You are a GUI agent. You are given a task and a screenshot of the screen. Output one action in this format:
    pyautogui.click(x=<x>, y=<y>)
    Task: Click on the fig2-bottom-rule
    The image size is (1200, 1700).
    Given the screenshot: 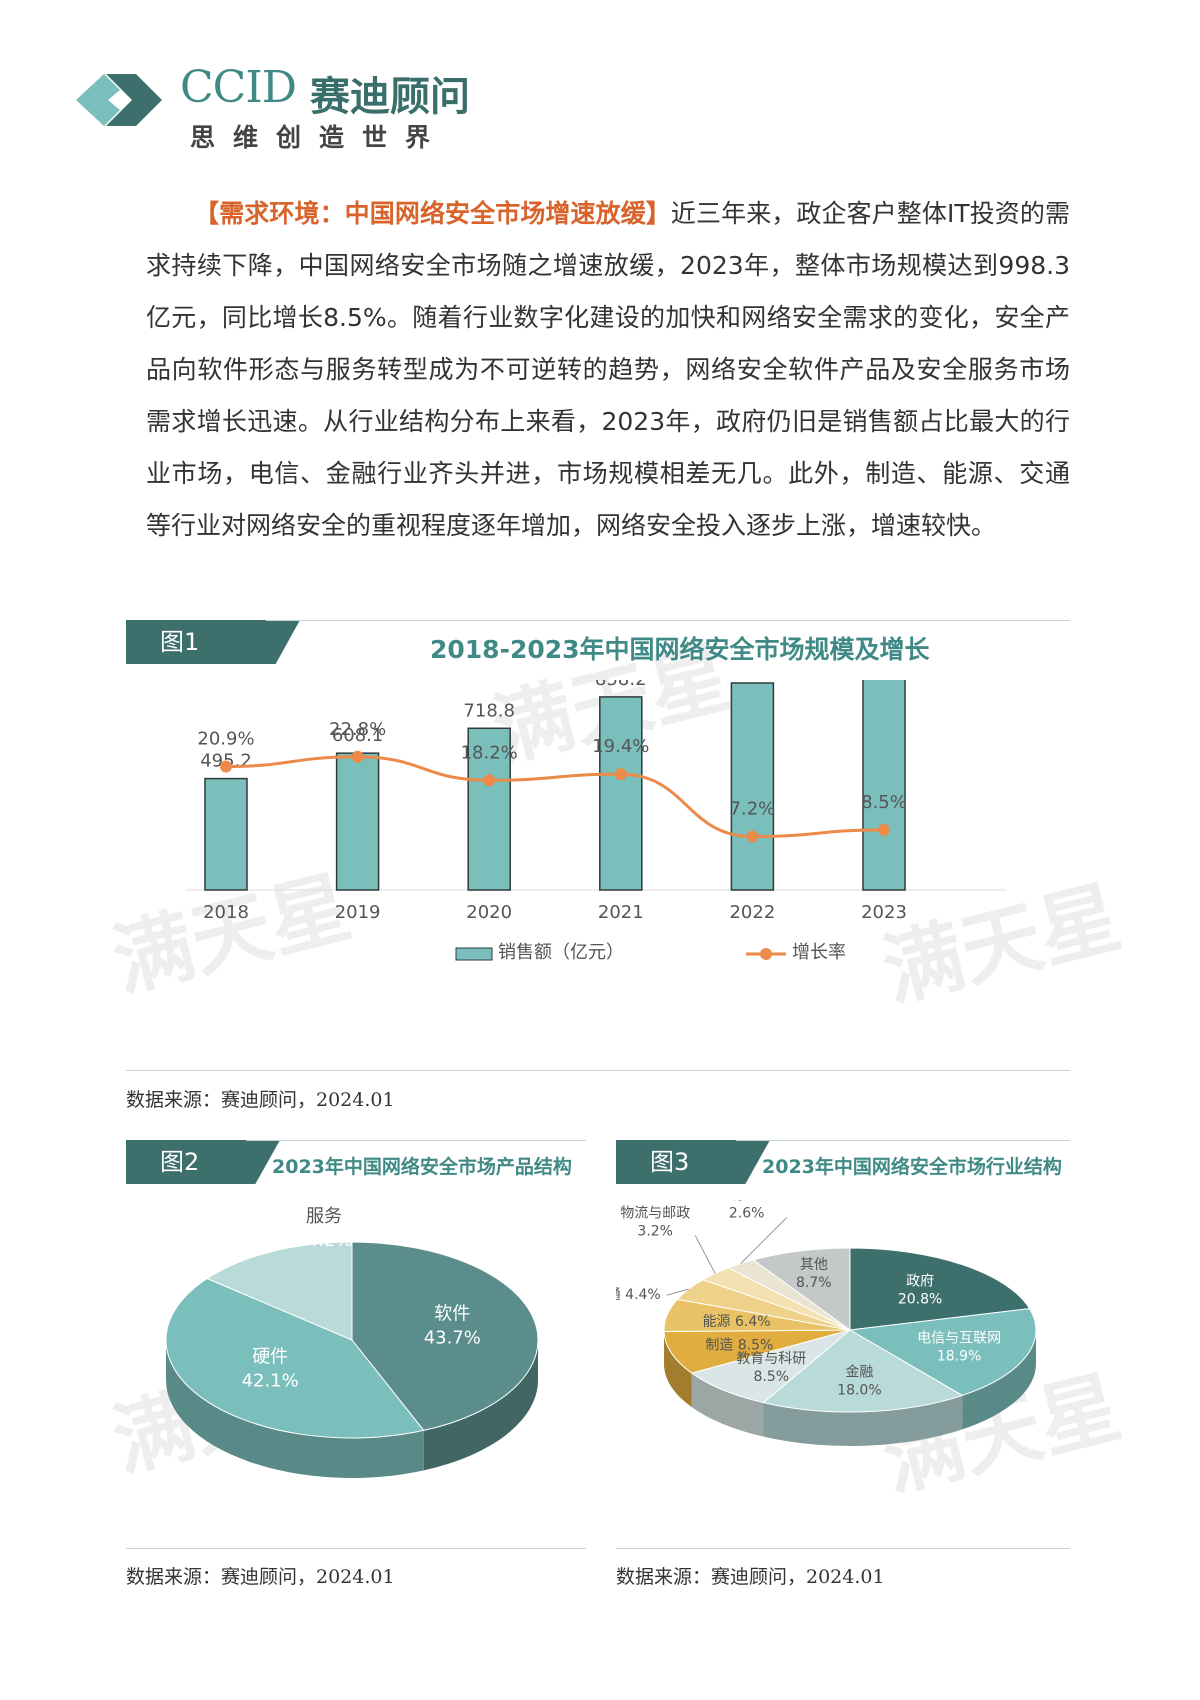 What is the action you would take?
    pyautogui.click(x=356, y=1548)
    